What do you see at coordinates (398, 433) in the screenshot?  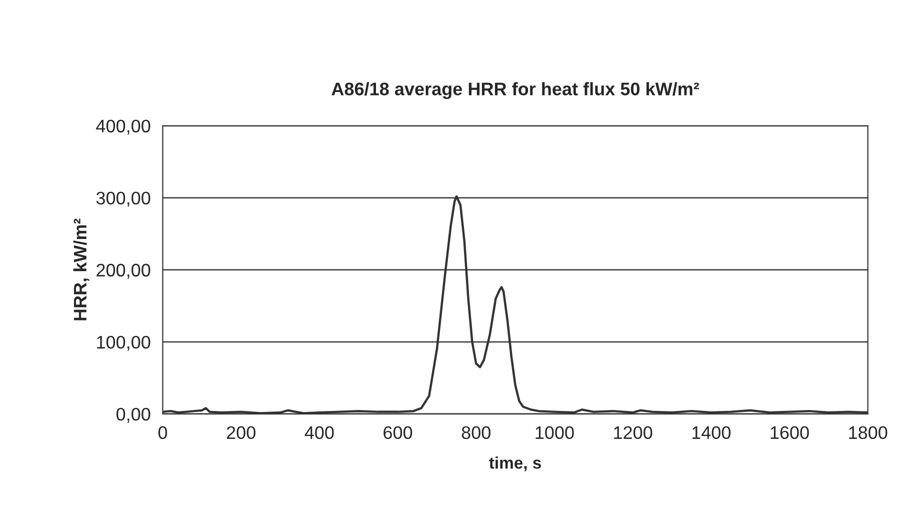 I see `x-tick-label: 600` at bounding box center [398, 433].